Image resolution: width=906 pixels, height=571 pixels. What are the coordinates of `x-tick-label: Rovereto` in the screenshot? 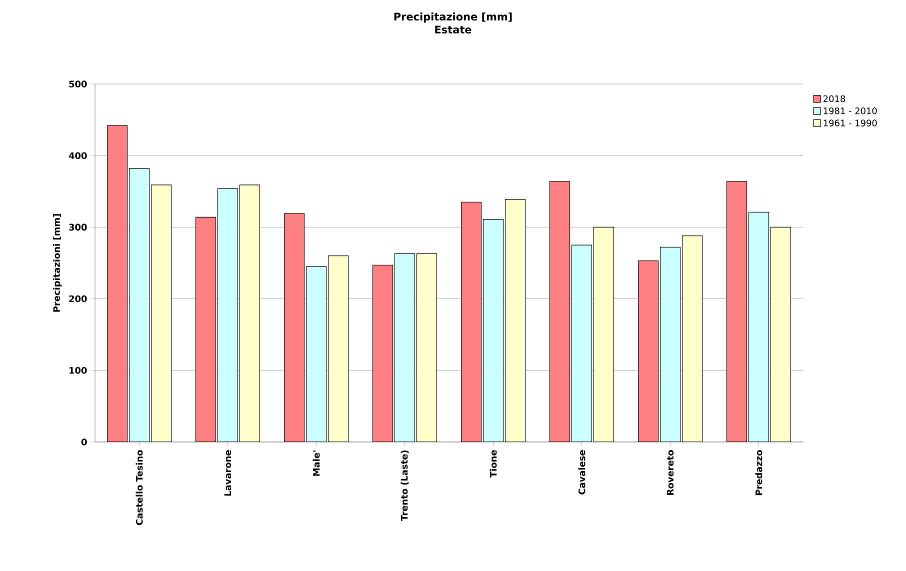 It's located at (670, 472).